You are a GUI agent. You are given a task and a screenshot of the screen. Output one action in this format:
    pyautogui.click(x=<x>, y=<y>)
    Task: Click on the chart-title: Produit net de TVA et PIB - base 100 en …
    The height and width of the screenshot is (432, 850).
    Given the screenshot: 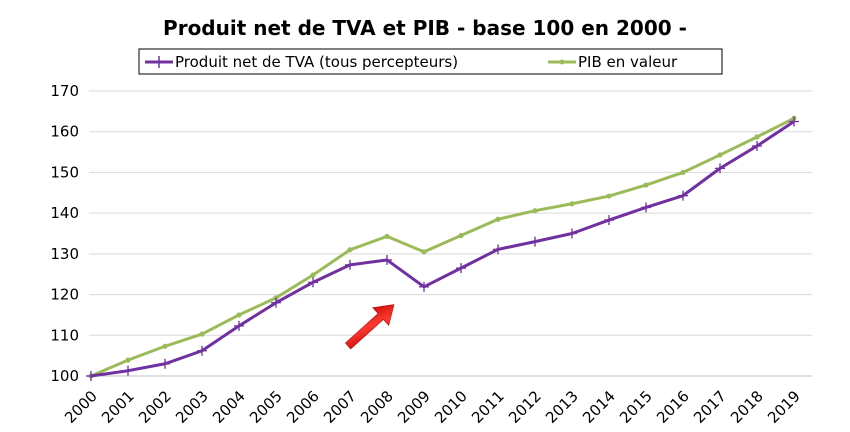 What is the action you would take?
    pyautogui.click(x=425, y=28)
    